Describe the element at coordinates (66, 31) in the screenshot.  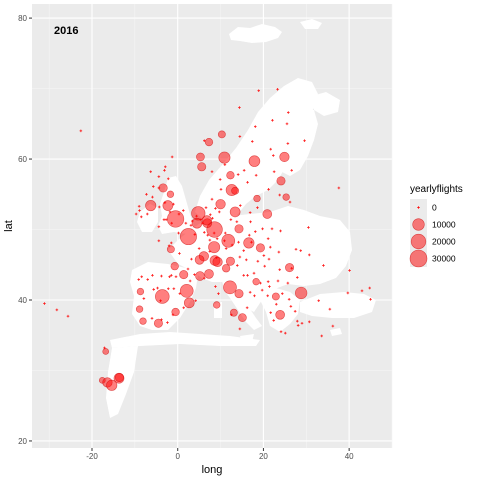
I see `year-annotation: 2016` at that location.